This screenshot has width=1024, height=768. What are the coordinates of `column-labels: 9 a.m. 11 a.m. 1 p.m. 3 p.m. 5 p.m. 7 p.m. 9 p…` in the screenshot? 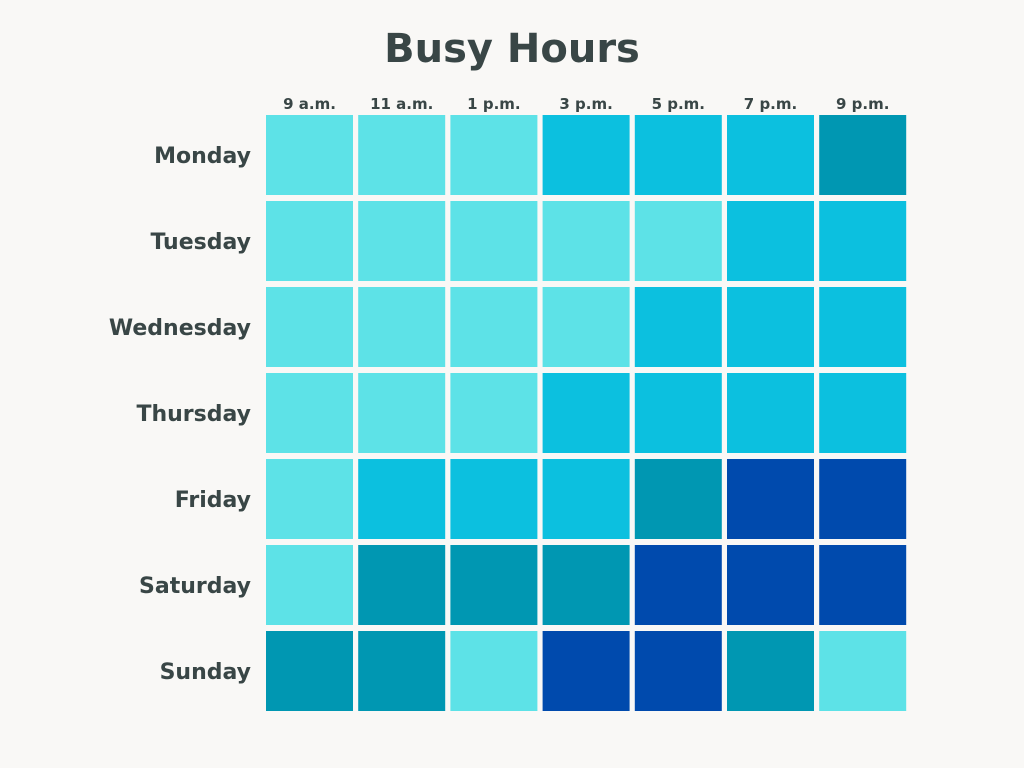 It's located at (586, 104).